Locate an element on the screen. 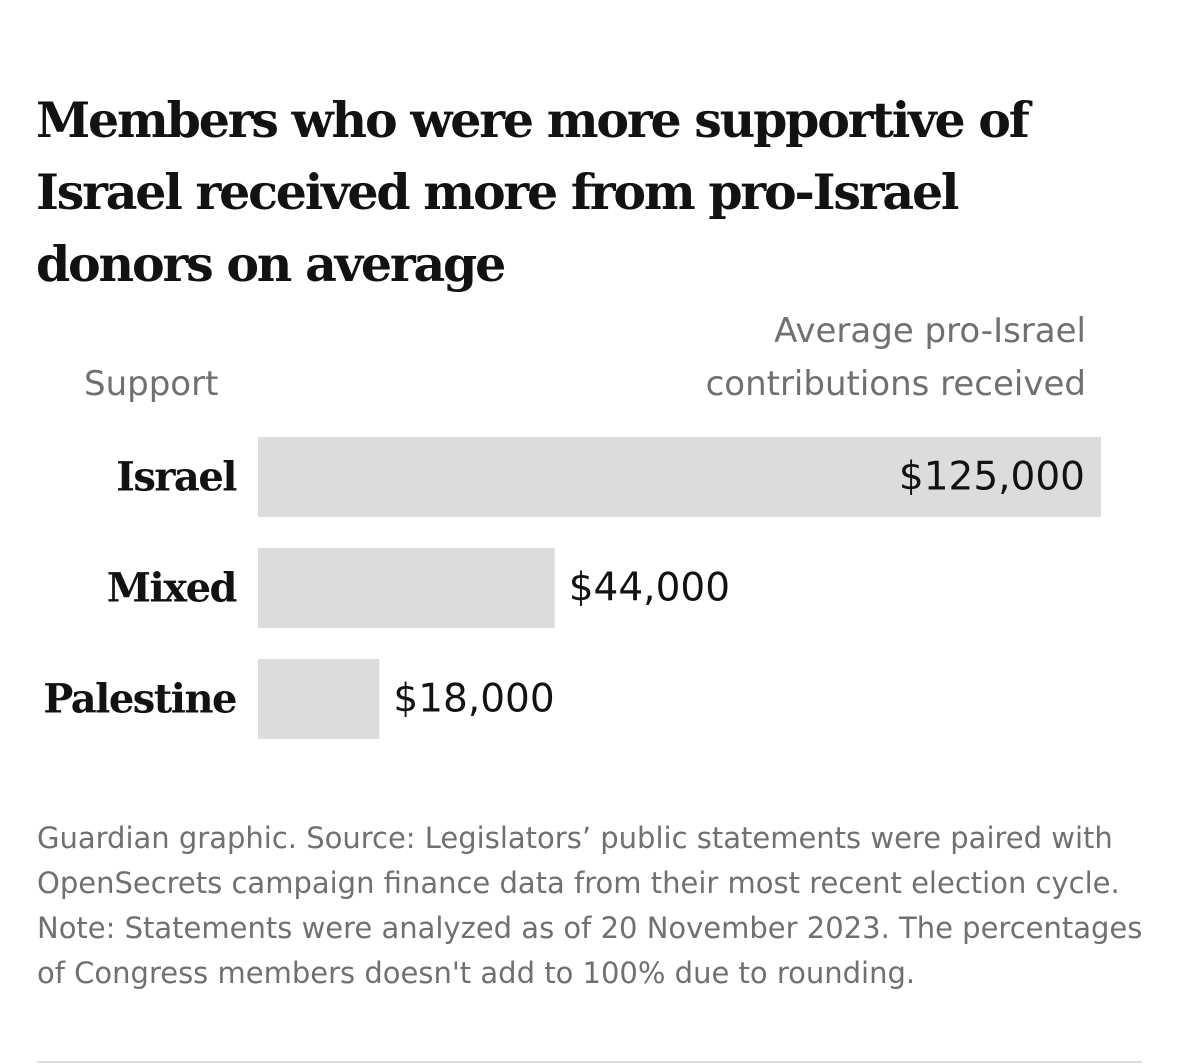 This screenshot has height=1064, width=1179. category-label: Palestine is located at coordinates (139, 699).